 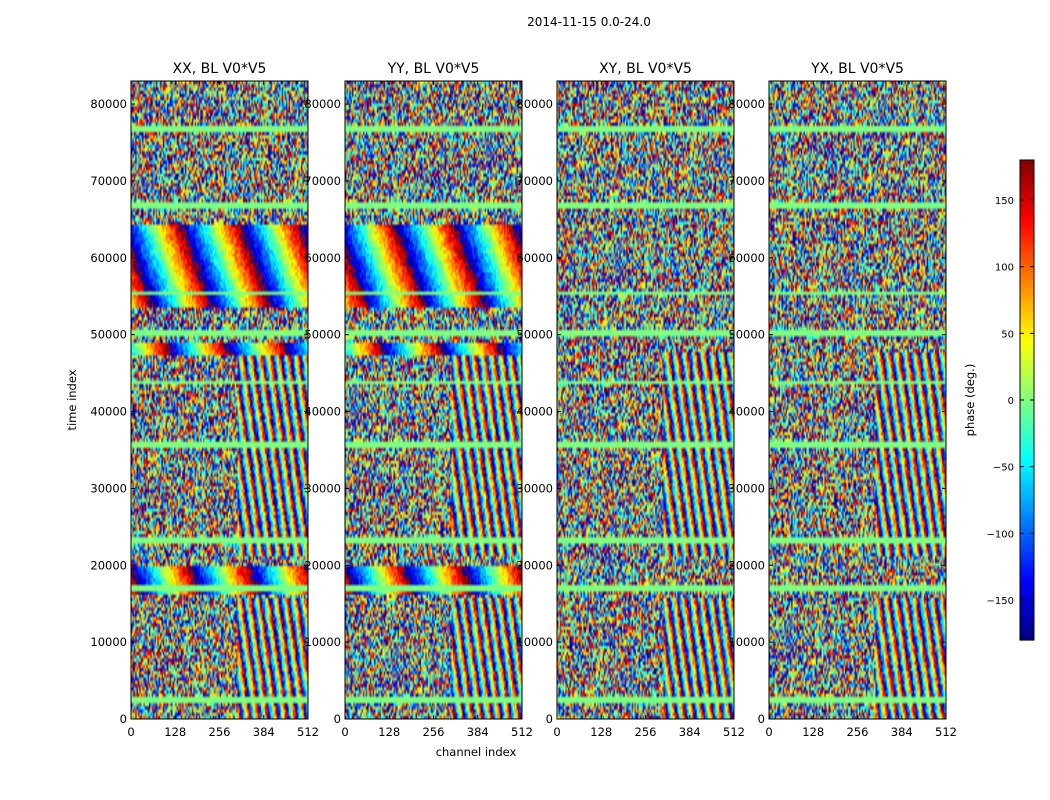 What do you see at coordinates (1003, 468) in the screenshot?
I see `colorbar-tick-label: −50` at bounding box center [1003, 468].